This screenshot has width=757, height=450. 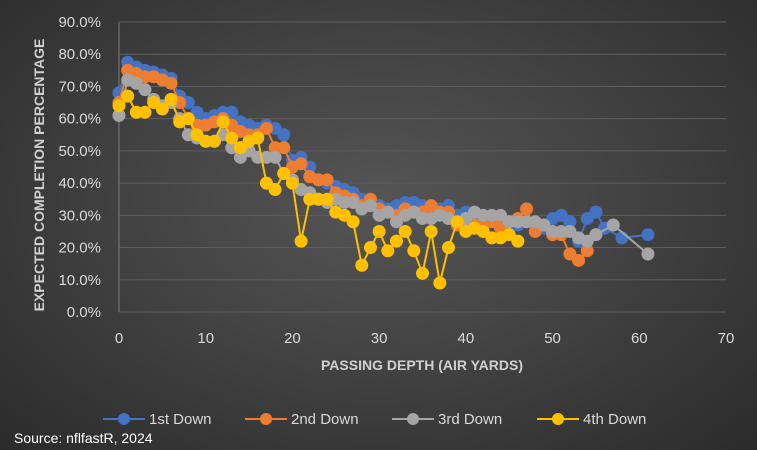 What do you see at coordinates (180, 419) in the screenshot?
I see `legend-label: 1st Down` at bounding box center [180, 419].